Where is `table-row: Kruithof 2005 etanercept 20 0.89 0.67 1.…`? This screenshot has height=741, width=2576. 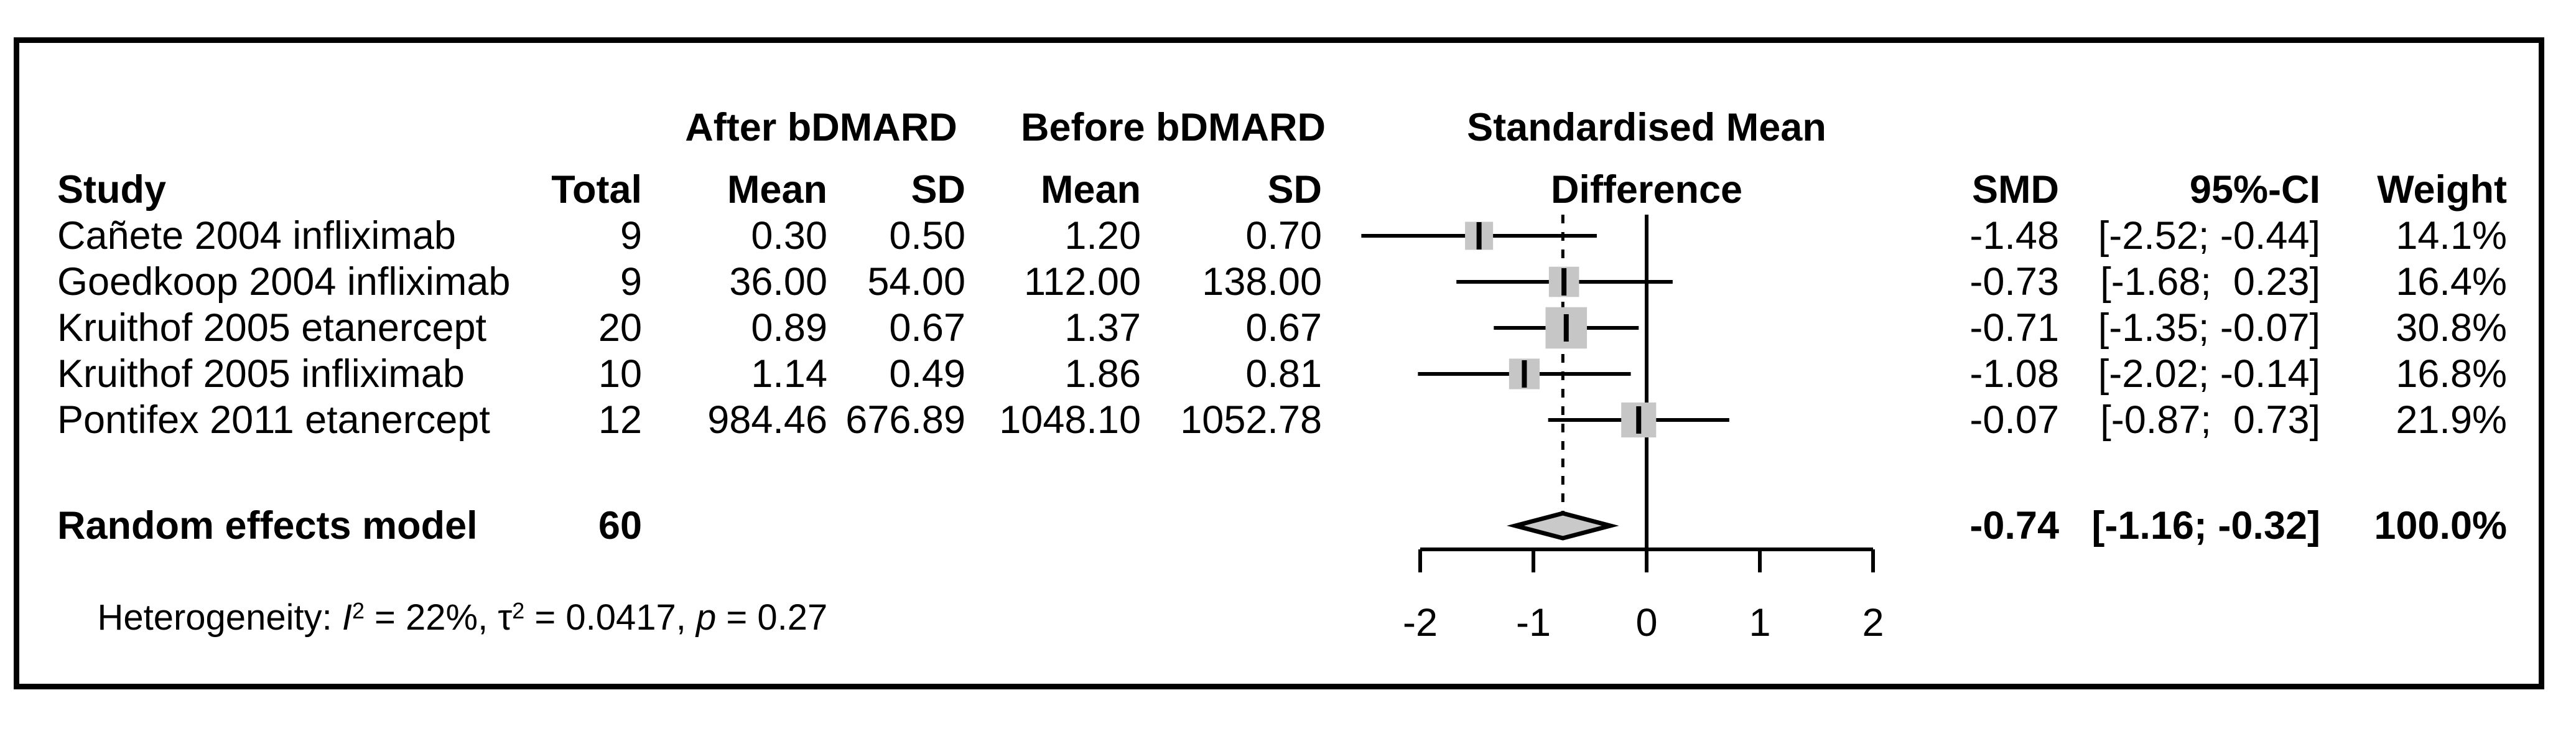 table-row: Kruithof 2005 etanercept 20 0.89 0.67 1.… is located at coordinates (1282, 328).